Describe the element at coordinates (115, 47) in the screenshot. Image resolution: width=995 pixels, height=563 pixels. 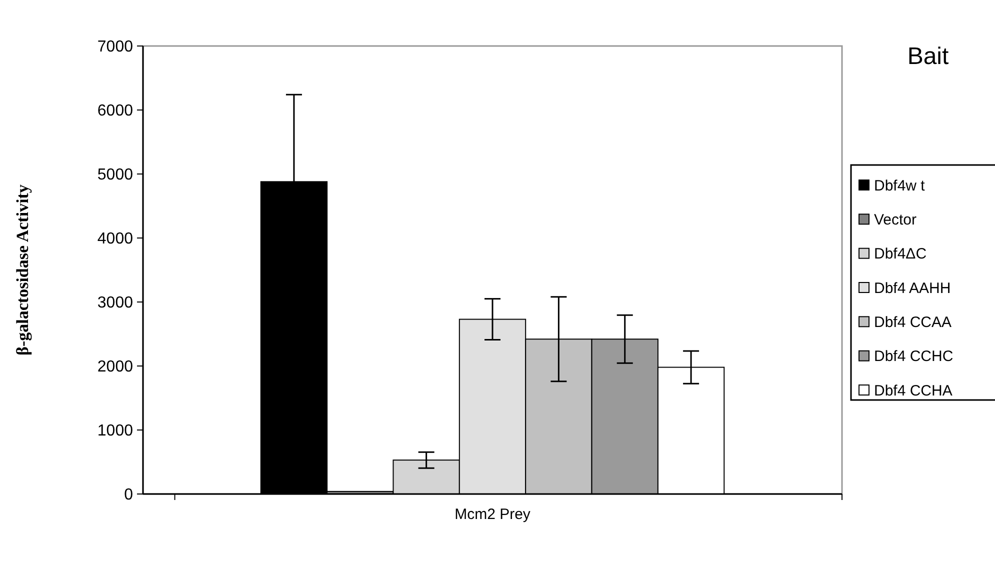
I see `y-tick-label: 7000` at that location.